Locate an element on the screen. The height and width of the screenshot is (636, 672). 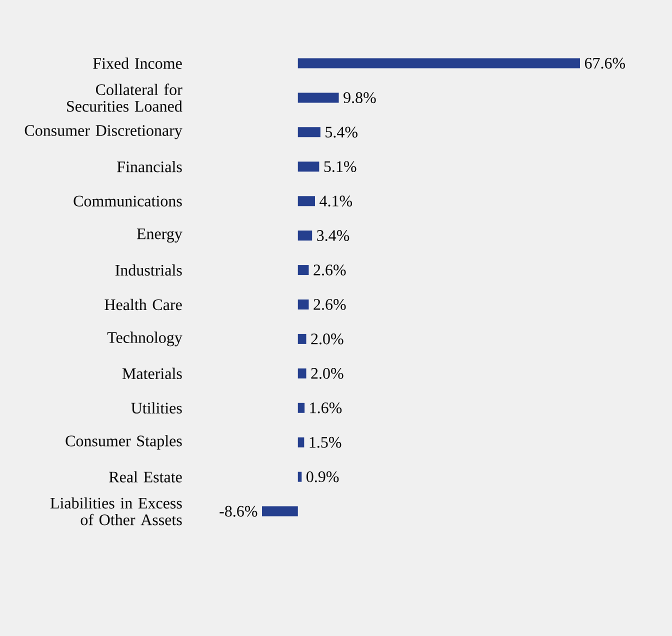
data-label: -8.6% is located at coordinates (239, 511).